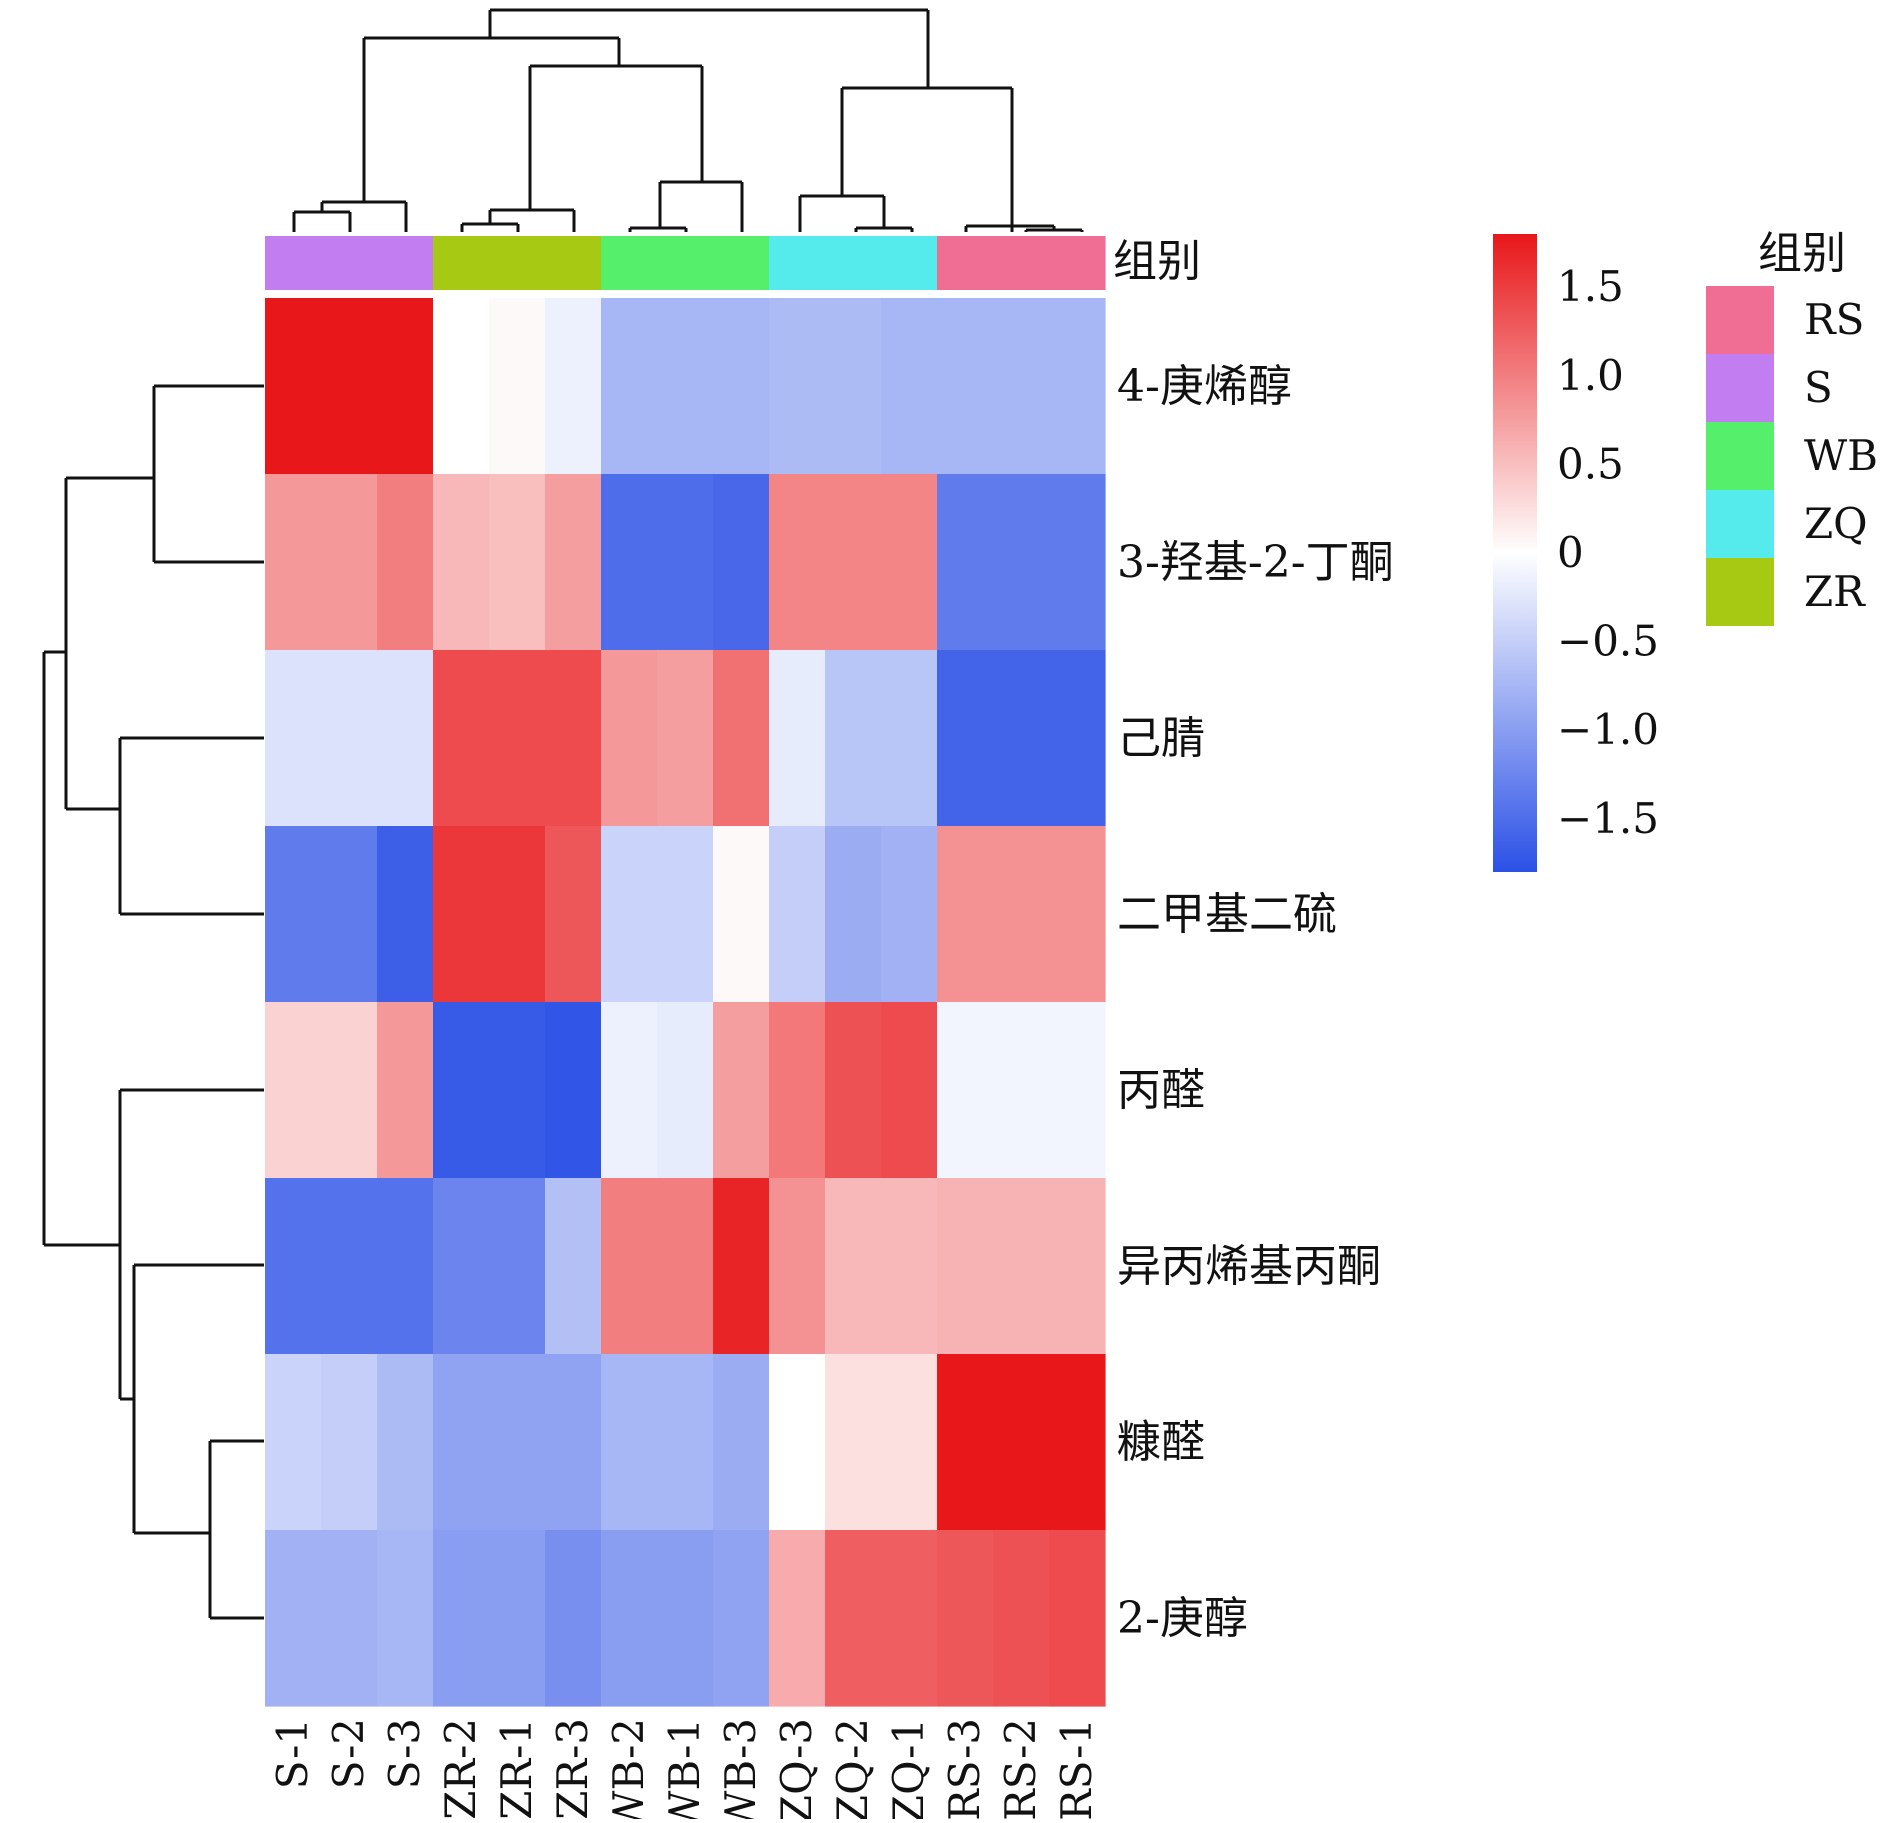  Describe the element at coordinates (1576, 553) in the screenshot. I see `color-scale-bar: −1.5 −1.0 −0.5 0 0.5 1.0 1.5` at that location.